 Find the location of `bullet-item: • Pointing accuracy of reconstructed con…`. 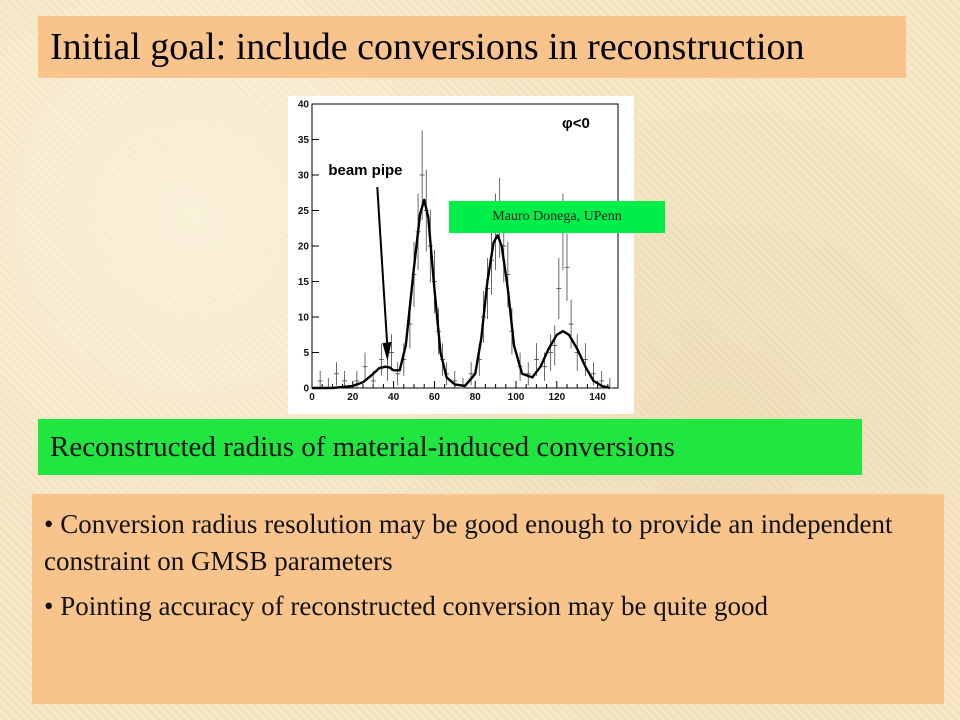

bullet-item: • Pointing accuracy of reconstructed con… is located at coordinates (406, 606).